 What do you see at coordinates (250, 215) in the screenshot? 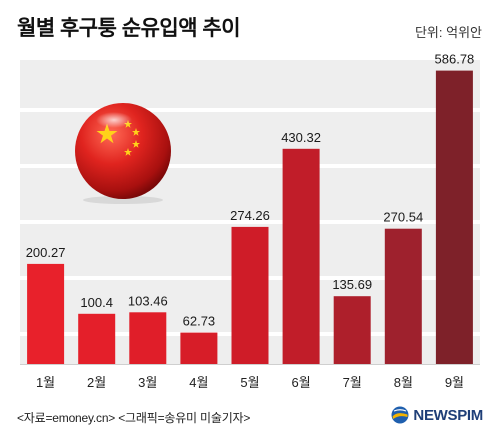
I see `value-label: 274.26` at bounding box center [250, 215].